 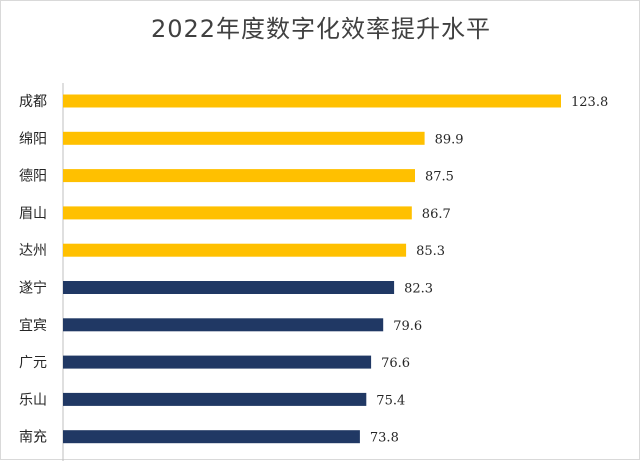 I want to click on value-label-6: 79.6, so click(x=407, y=326).